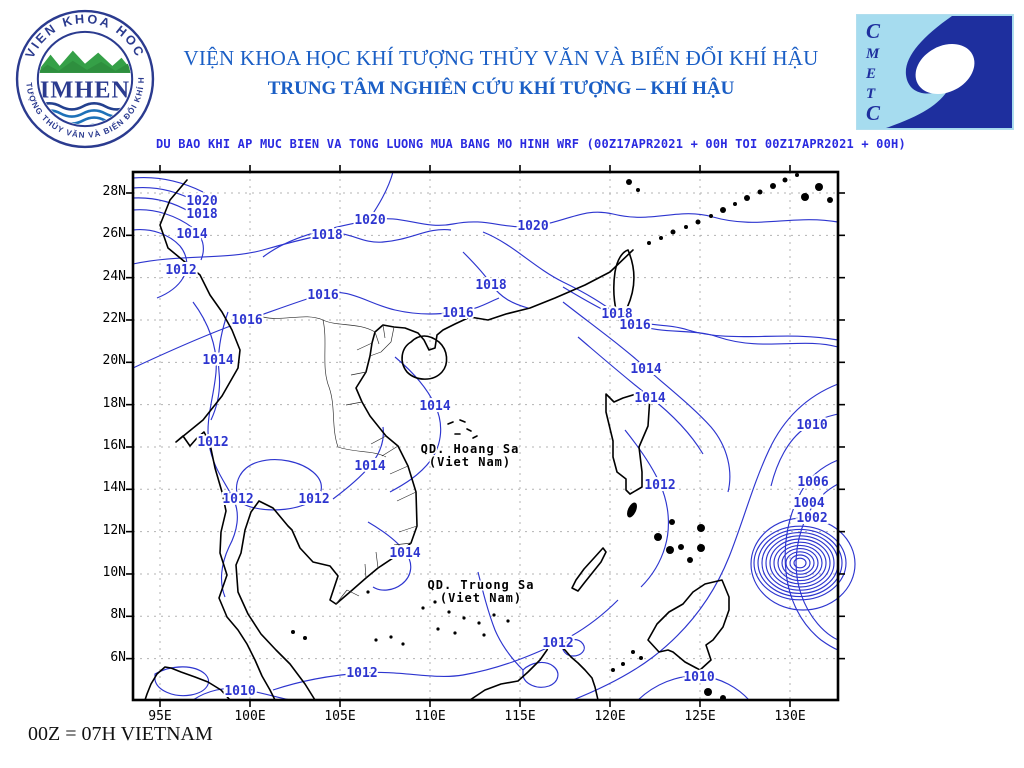 The width and height of the screenshot is (1024, 768). I want to click on y-tick-label: 16N, so click(114, 445).